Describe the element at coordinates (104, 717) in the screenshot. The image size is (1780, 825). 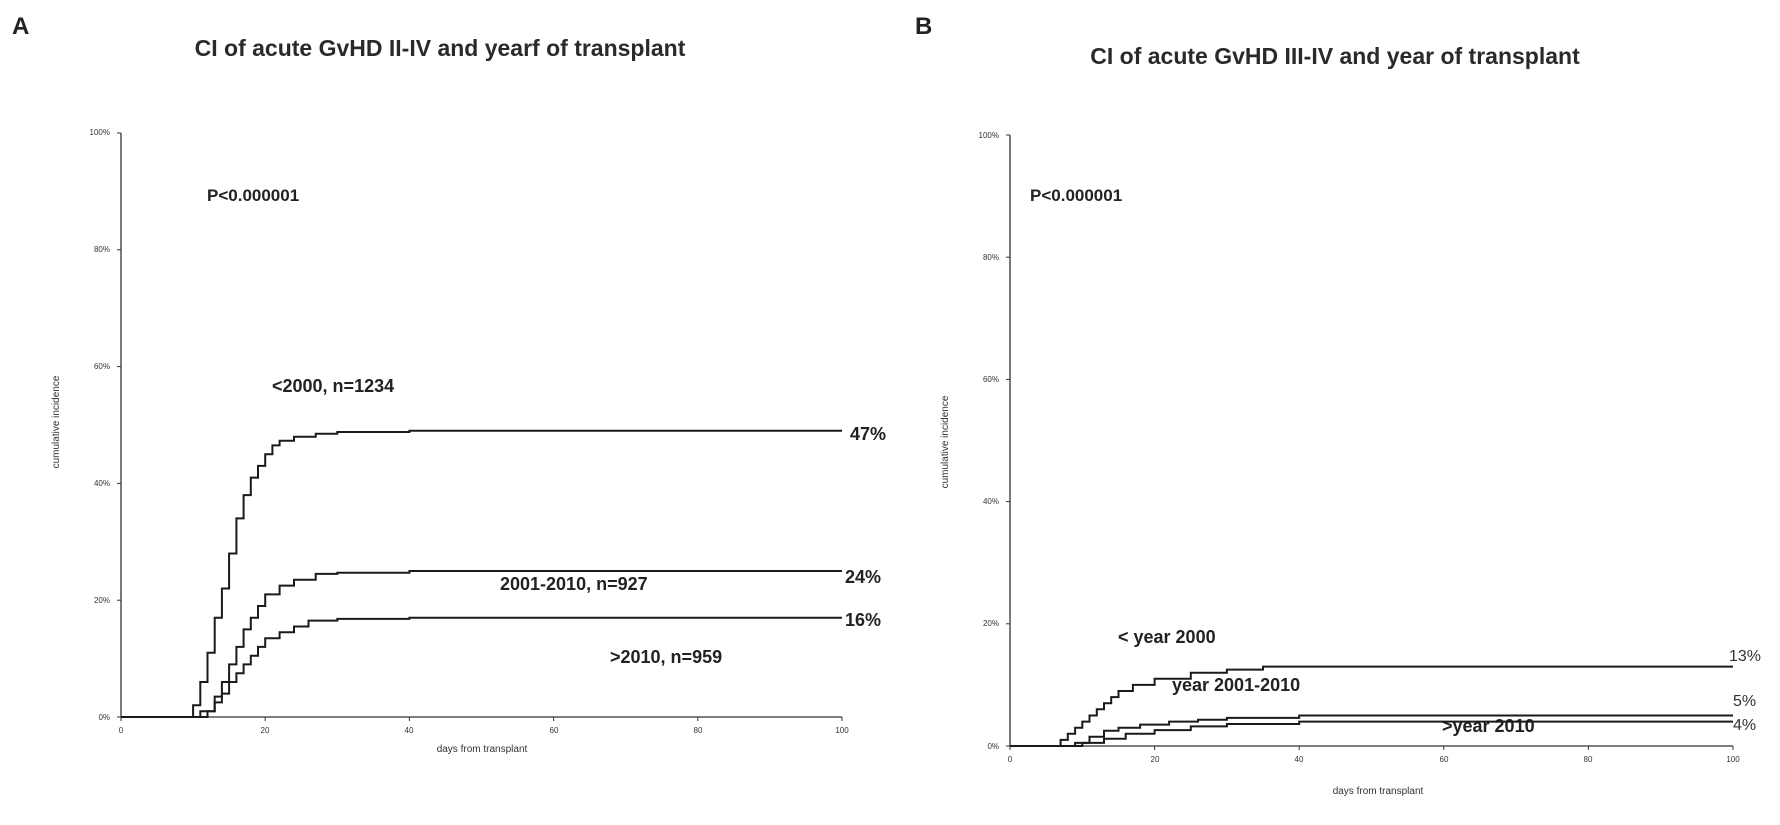
I see `y-tick-label-a-0: 0%` at that location.